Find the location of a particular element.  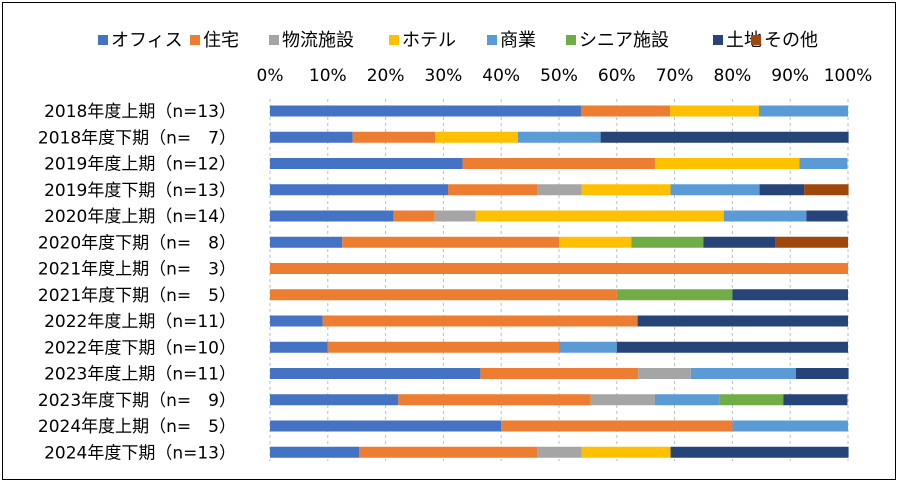

legend-label-3: ホテル is located at coordinates (429, 40).